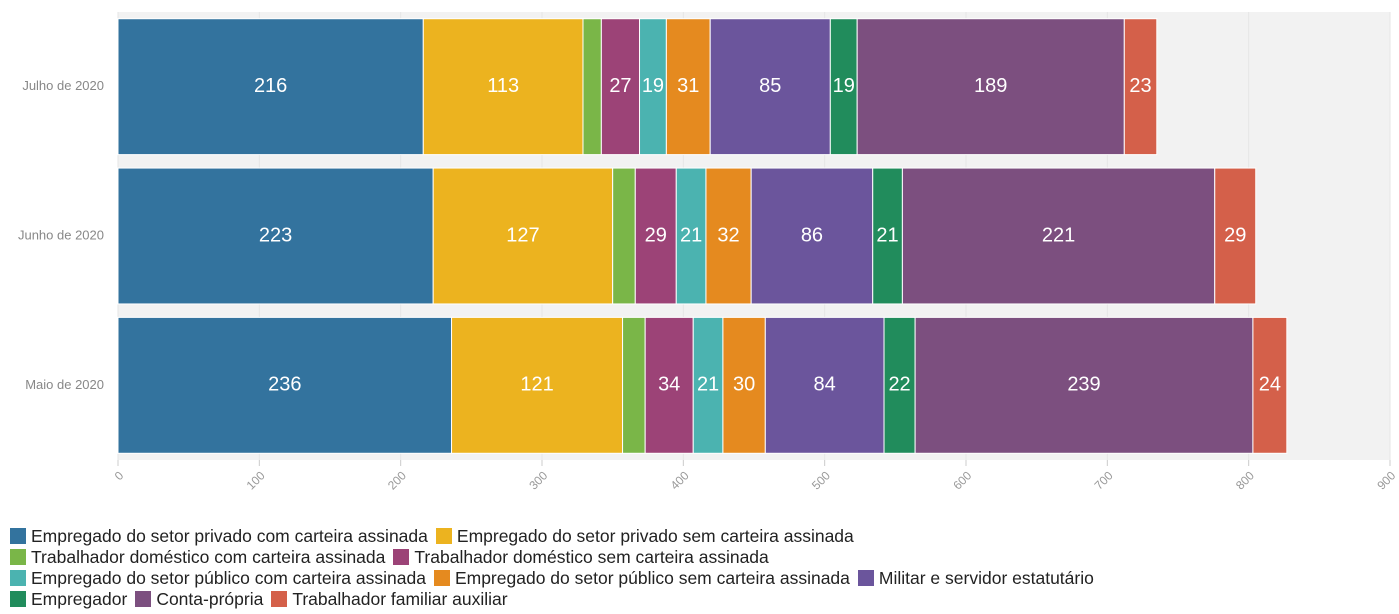 This screenshot has height=614, width=1399. Describe the element at coordinates (522, 235) in the screenshot. I see `value-label: 127` at that location.